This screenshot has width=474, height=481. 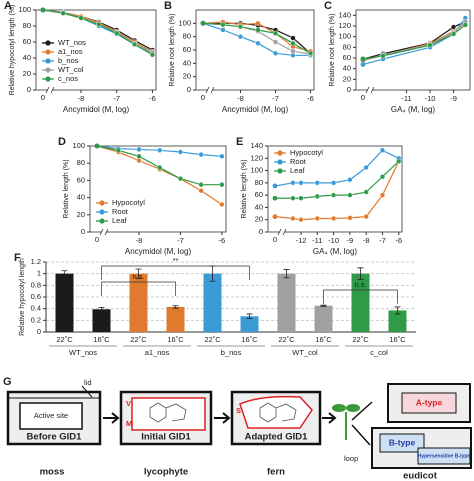 What do you see at coordinates (256, 145) in the screenshot?
I see `y-tick-label: 140` at bounding box center [256, 145].